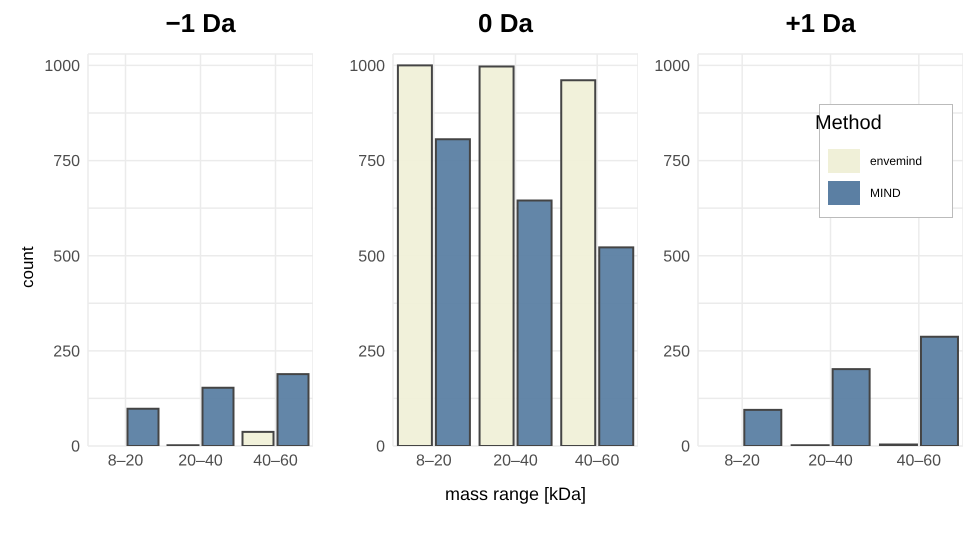 This screenshot has height=537, width=971. Describe the element at coordinates (885, 193) in the screenshot. I see `legend-label: MIND` at that location.